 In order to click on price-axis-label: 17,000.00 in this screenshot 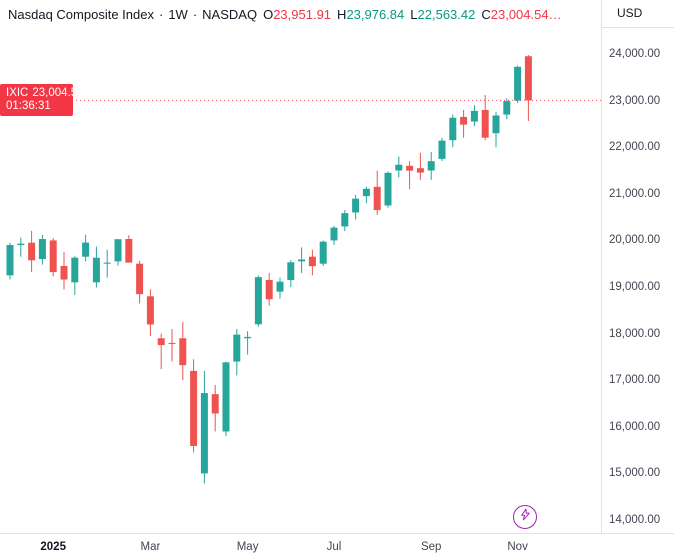, I will do `click(635, 380)`.